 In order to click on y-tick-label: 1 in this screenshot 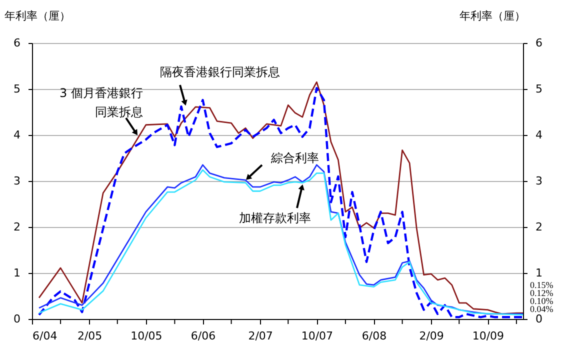, I will do `click(17, 273)`.